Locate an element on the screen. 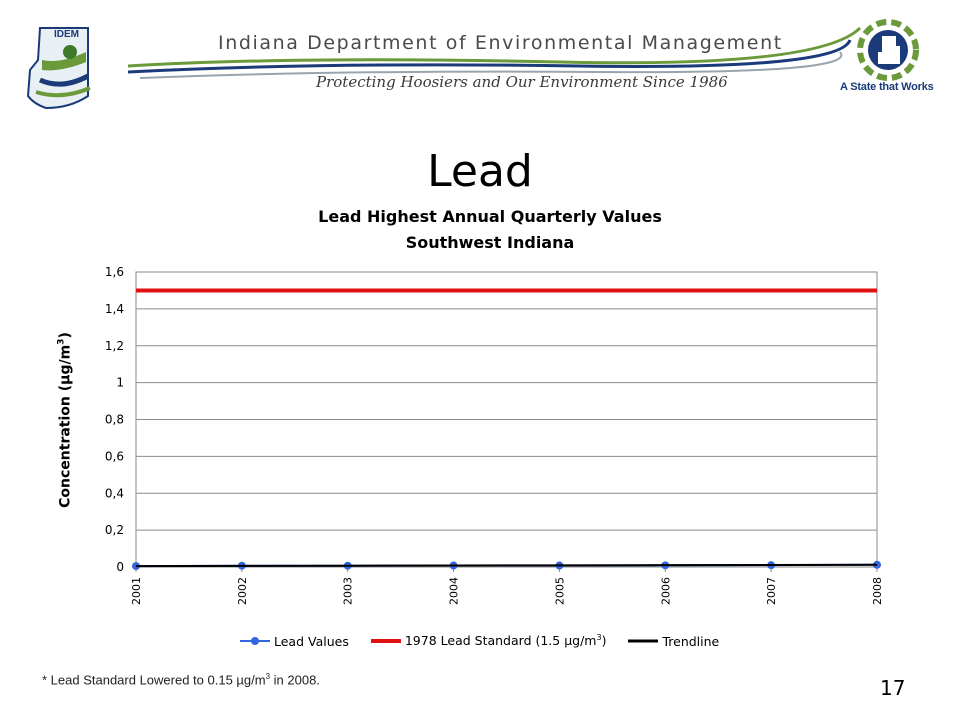 The image size is (960, 720). y-tick-label: 0,8 is located at coordinates (114, 420).